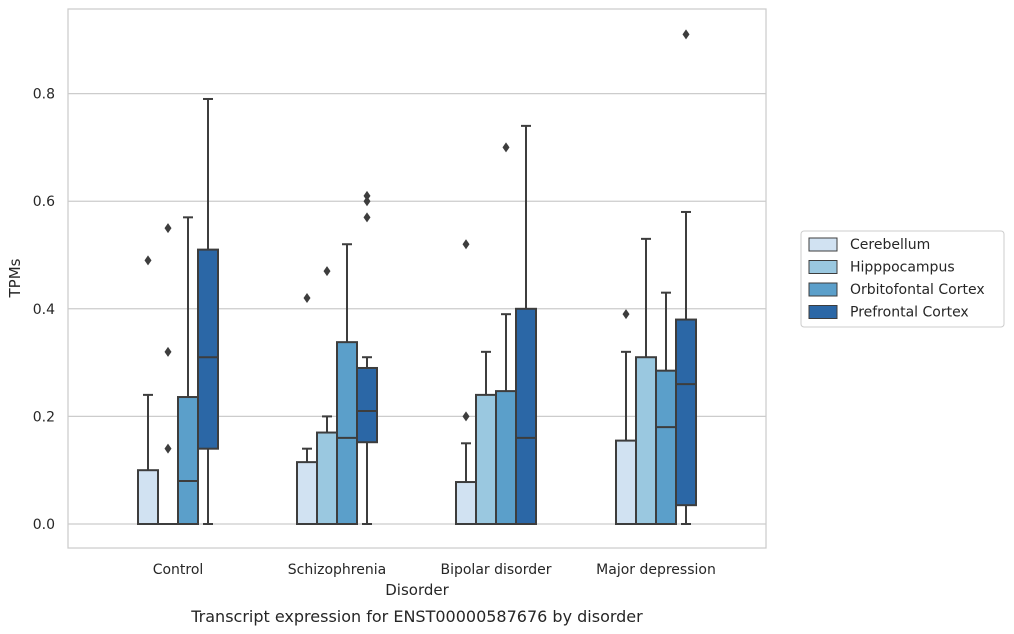 Image resolution: width=1014 pixels, height=634 pixels. What do you see at coordinates (917, 290) in the screenshot?
I see `legend-label: Orbitofontal Cortex` at bounding box center [917, 290].